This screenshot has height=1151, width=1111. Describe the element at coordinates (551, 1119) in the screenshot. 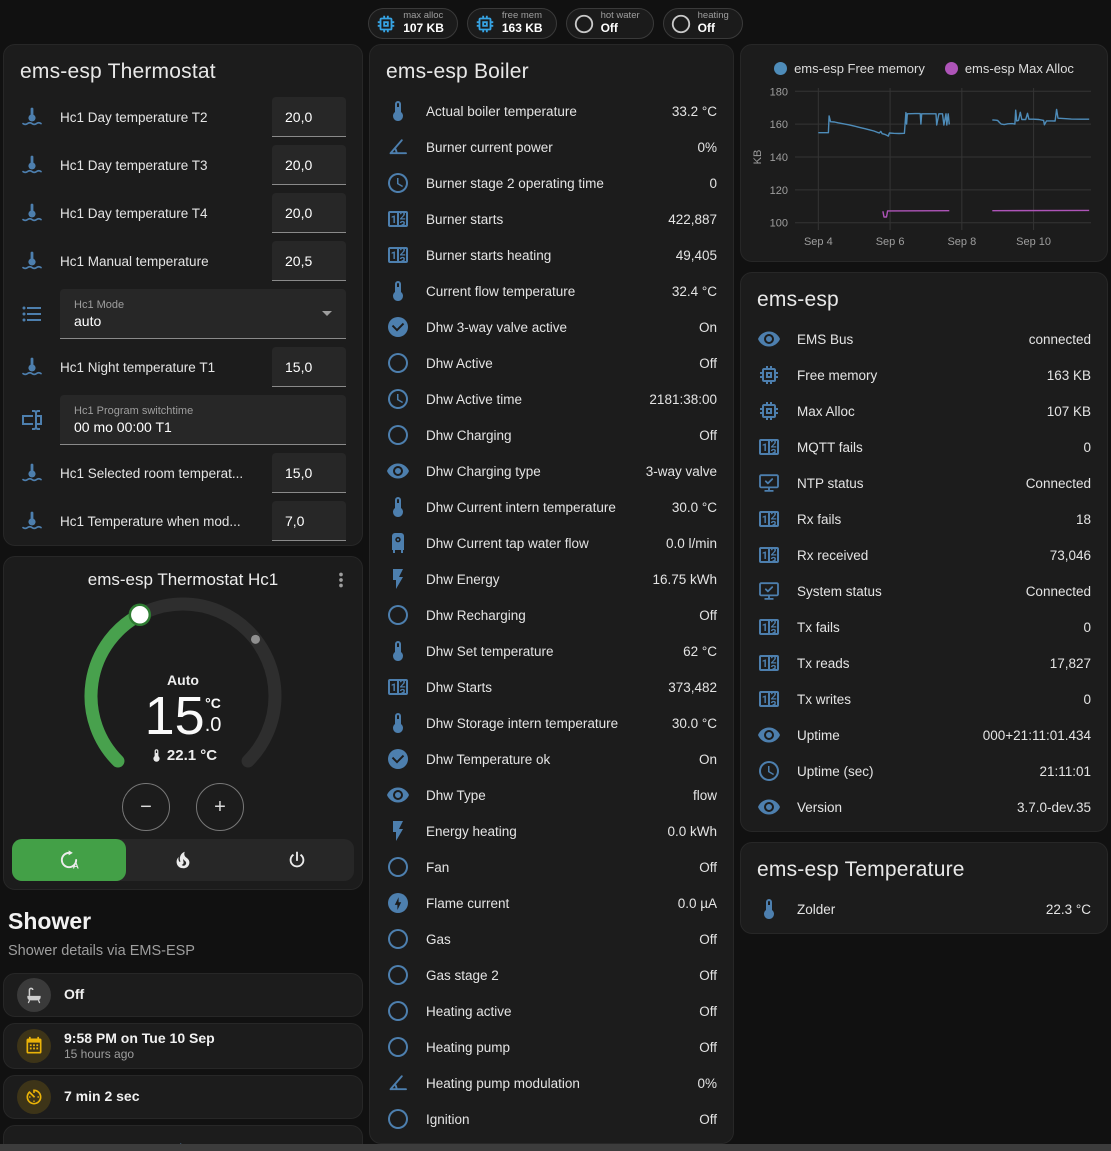

I see `entity-row: Ignition Off` at that location.